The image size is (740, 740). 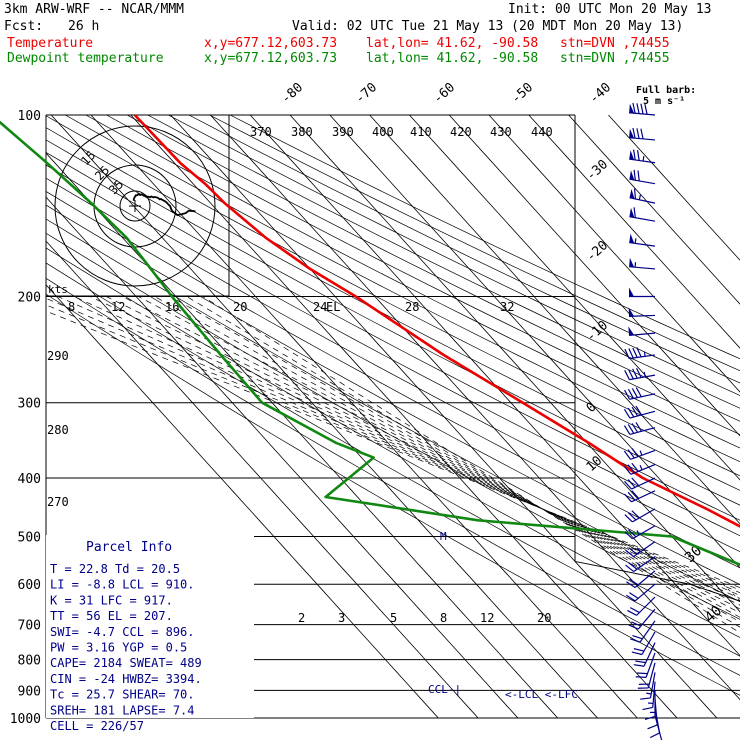 I want to click on parcel-info-row: CIN = -24 HWBZ= 3394., so click(x=126, y=679).